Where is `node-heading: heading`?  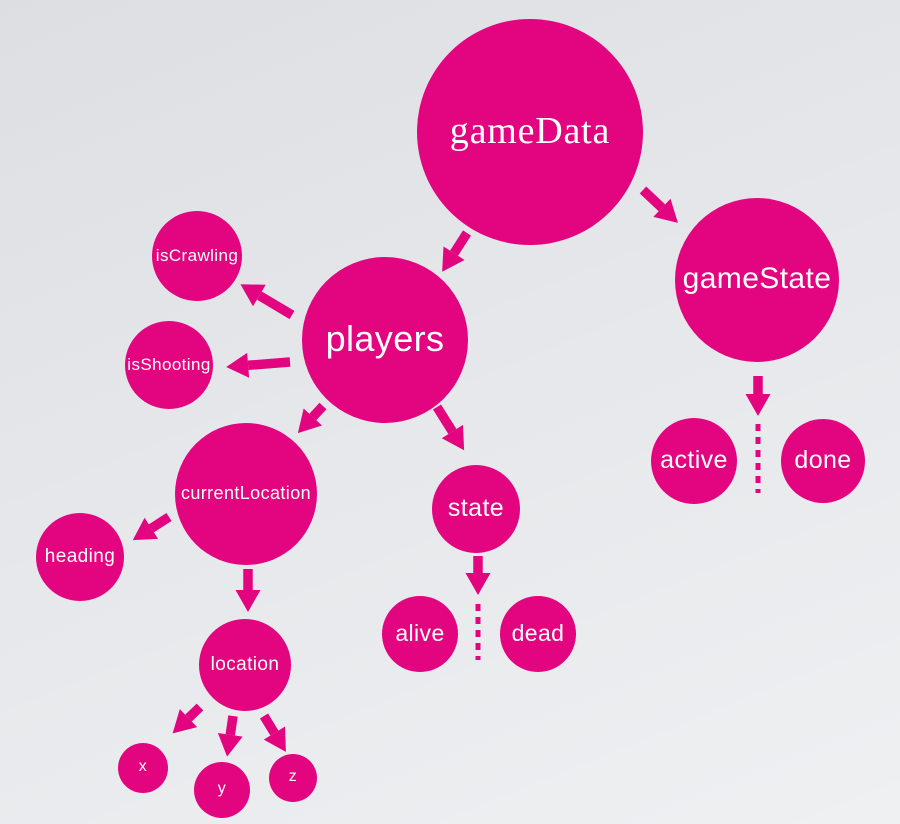
node-heading: heading is located at coordinates (80, 557).